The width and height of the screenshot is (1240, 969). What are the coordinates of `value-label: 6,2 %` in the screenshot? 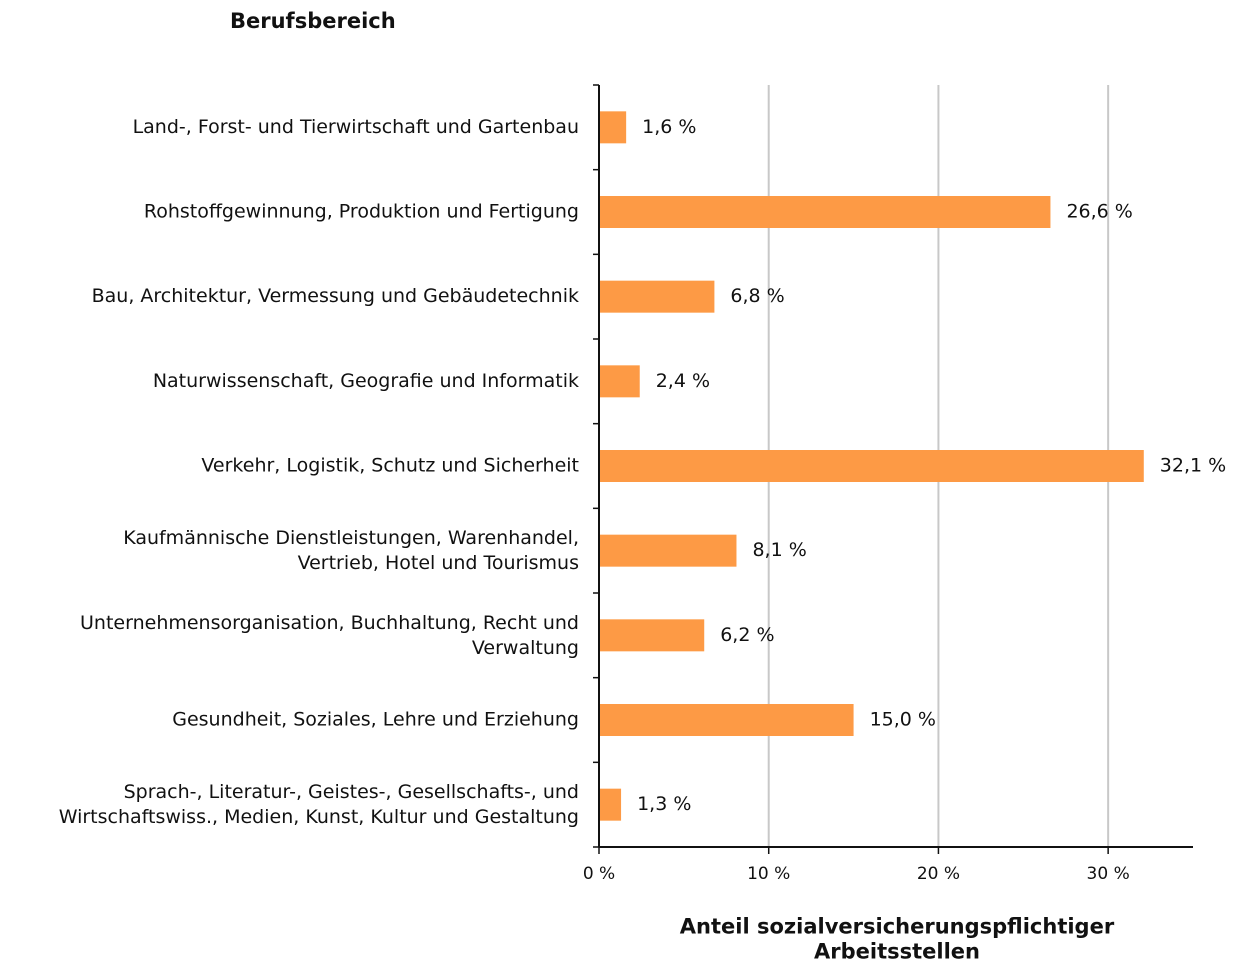 It's located at (747, 635).